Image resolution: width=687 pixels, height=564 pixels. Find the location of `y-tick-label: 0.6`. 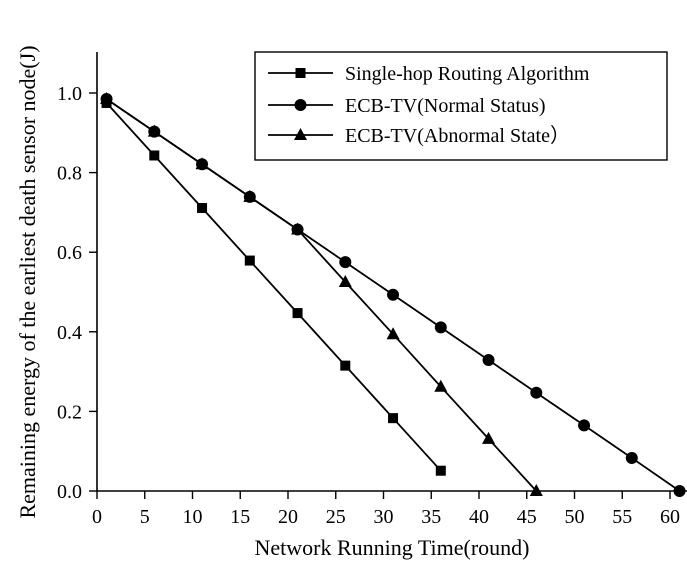

y-tick-label: 0.6 is located at coordinates (69, 253).